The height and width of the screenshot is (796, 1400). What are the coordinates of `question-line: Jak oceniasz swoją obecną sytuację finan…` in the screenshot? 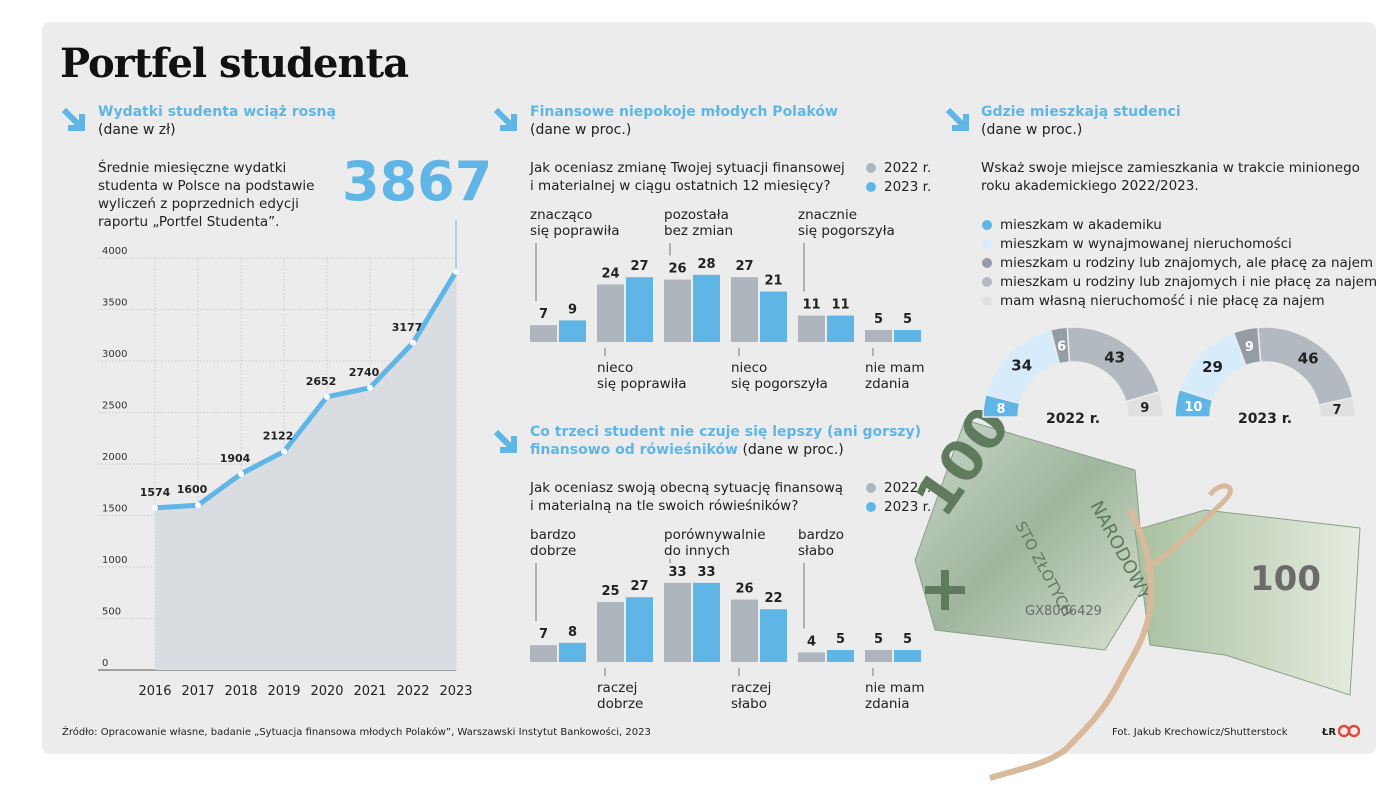 It's located at (687, 488).